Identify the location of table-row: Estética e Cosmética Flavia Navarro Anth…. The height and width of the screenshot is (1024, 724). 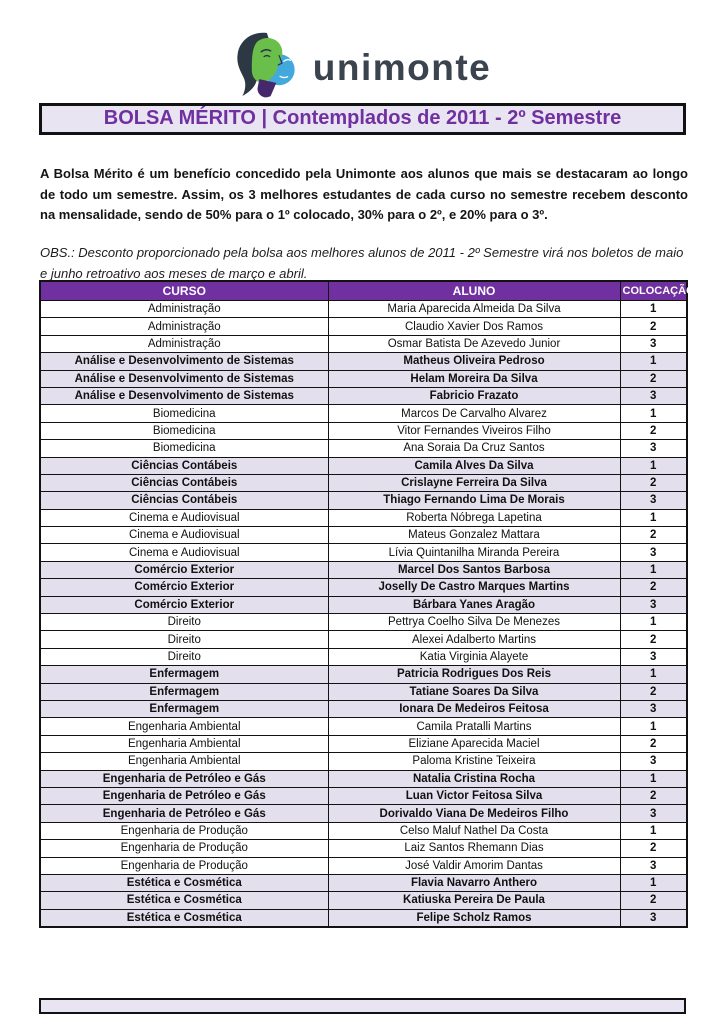
(363, 883).